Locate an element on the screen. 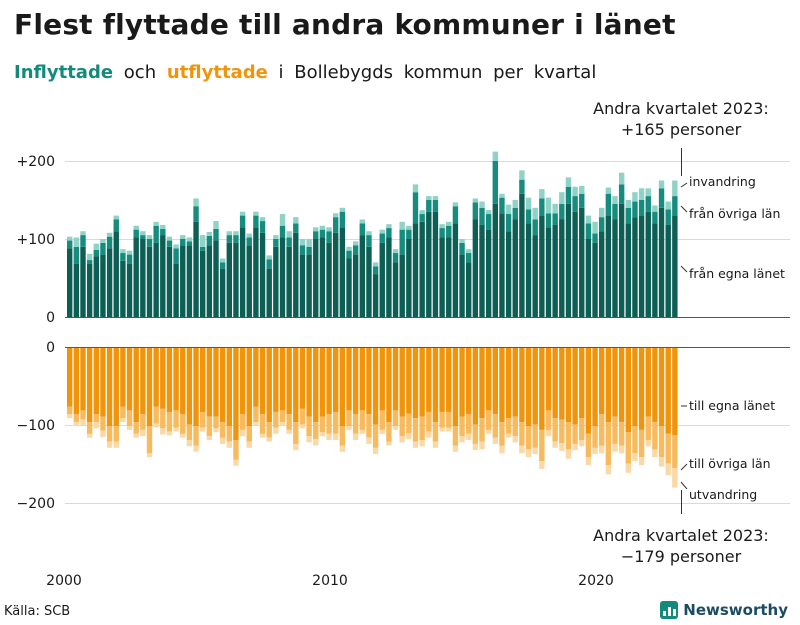 The height and width of the screenshot is (625, 800). subtitle-rest: i Bollebygds kommun per kvartal is located at coordinates (437, 72).